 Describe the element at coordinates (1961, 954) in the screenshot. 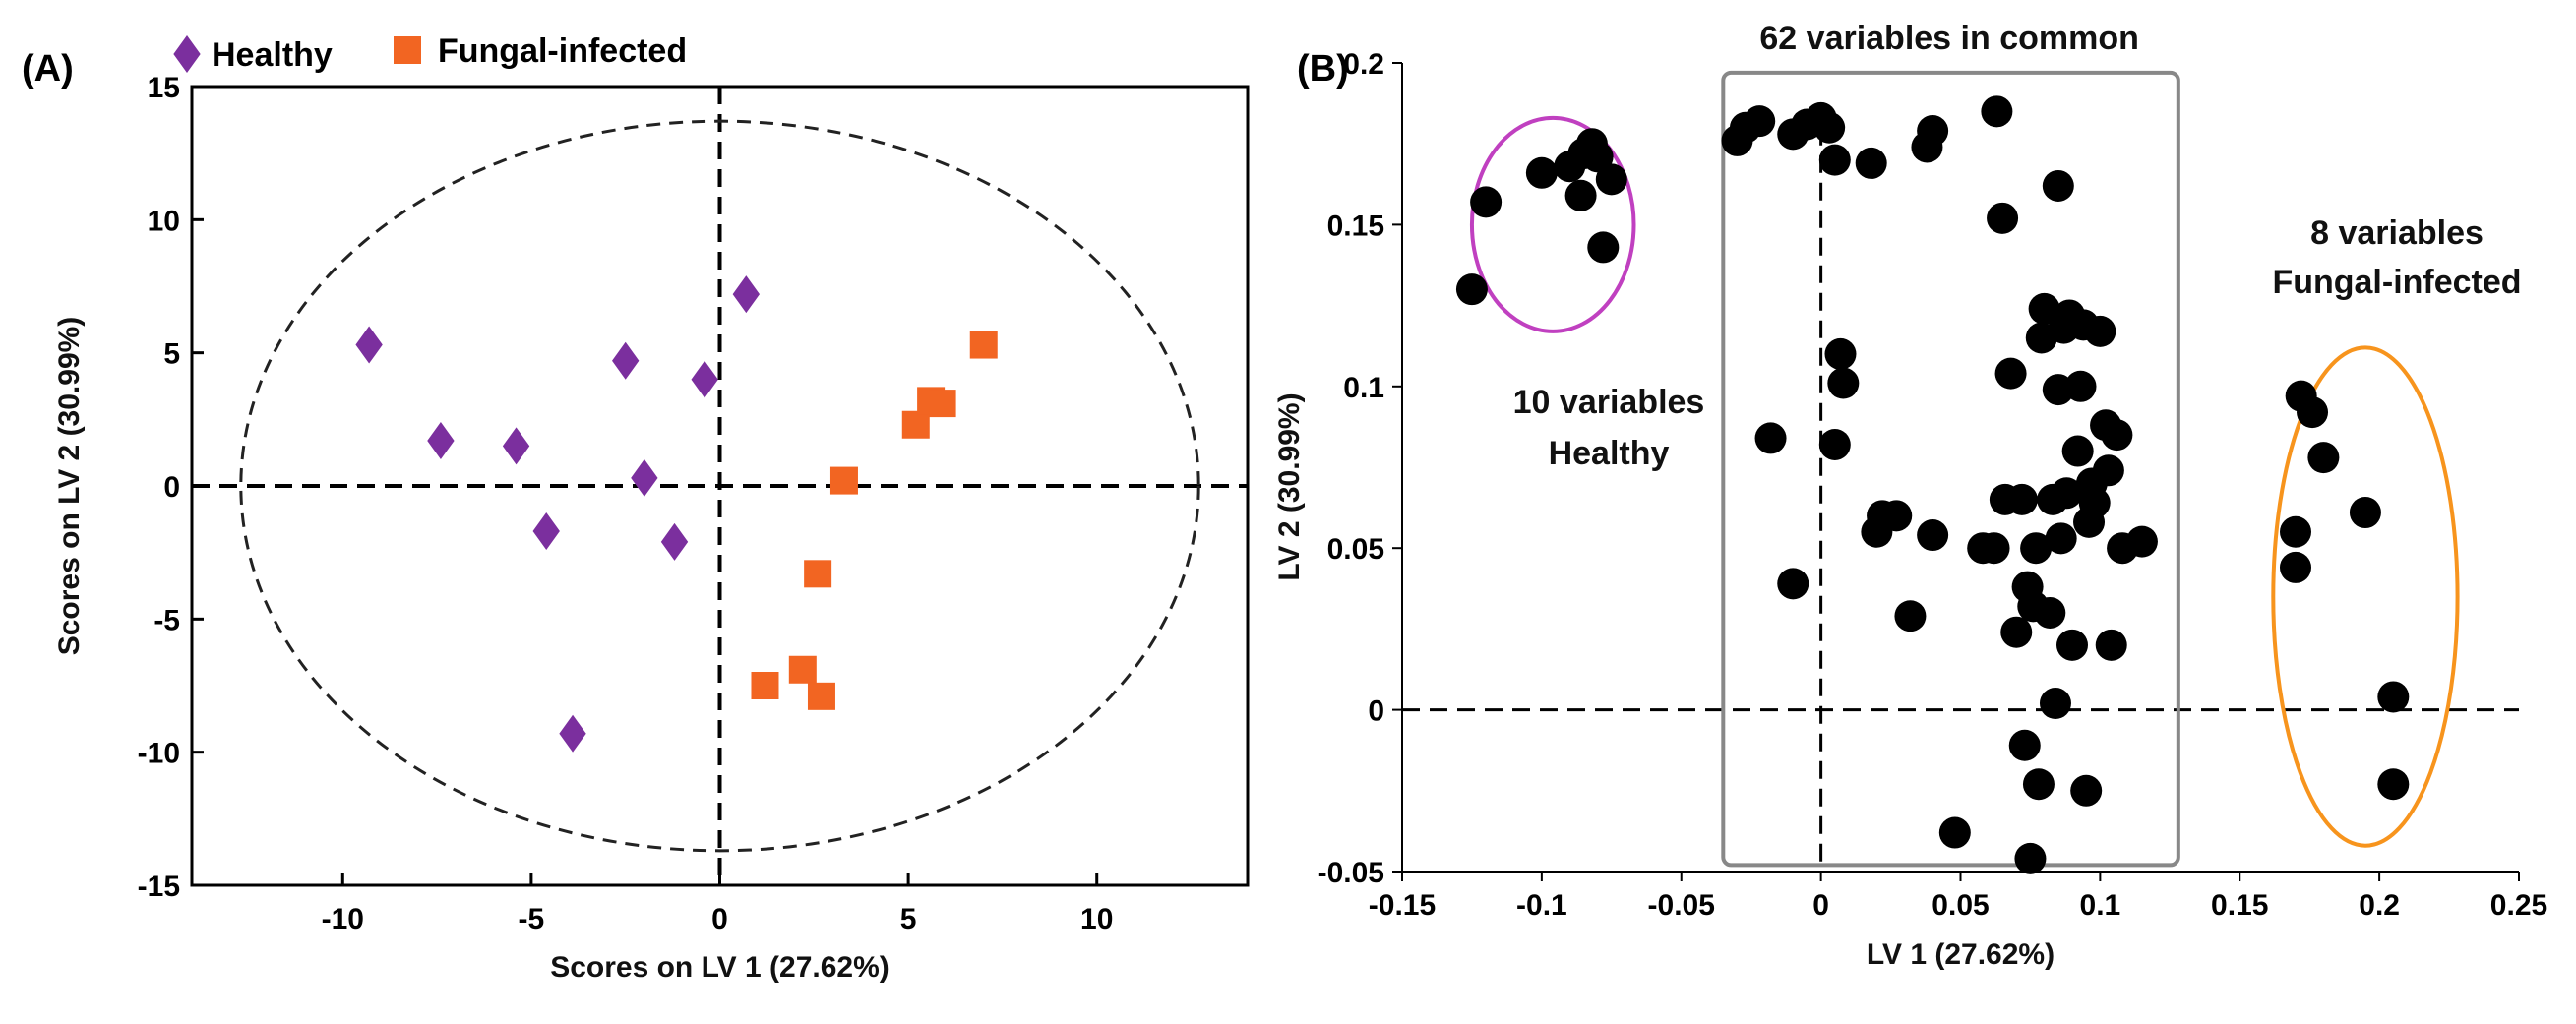

I see `panel-b-x-axis-title: LV 1 (27.62%)` at that location.